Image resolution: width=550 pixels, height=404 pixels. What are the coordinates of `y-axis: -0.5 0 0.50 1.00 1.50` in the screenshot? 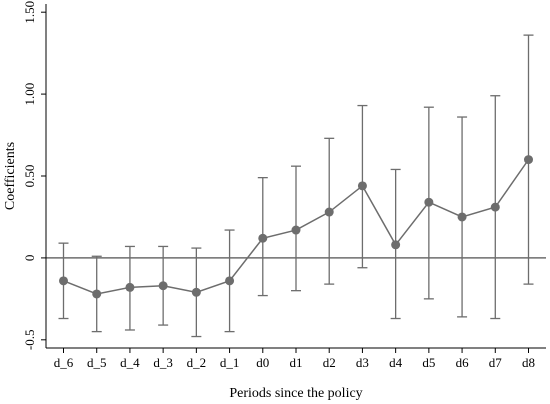 It's located at (34, 176).